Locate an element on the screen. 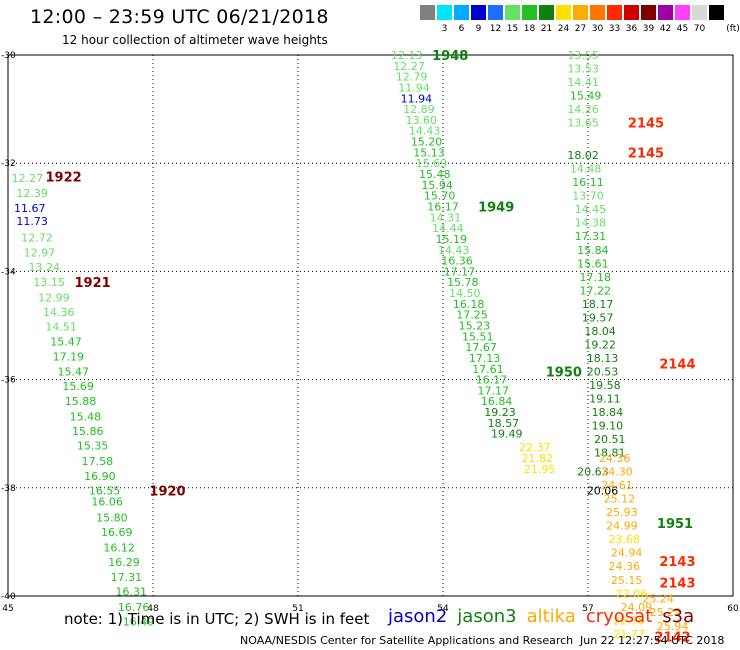 The height and width of the screenshot is (650, 740). wave-height-label: 12.72 is located at coordinates (37, 237).